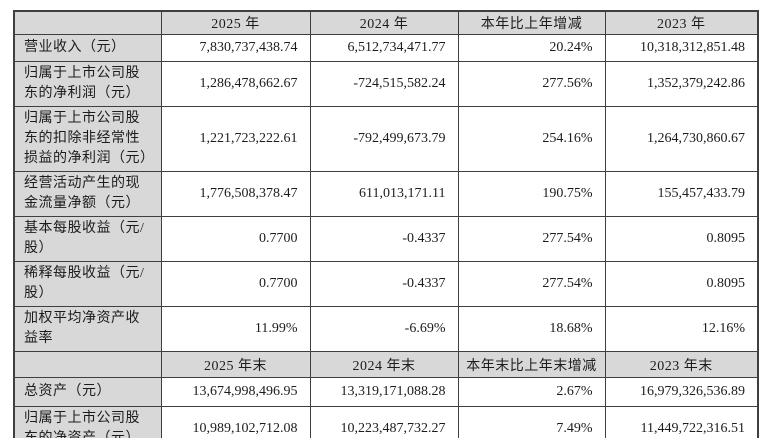 The width and height of the screenshot is (767, 438). Describe the element at coordinates (531, 392) in the screenshot. I see `cell-change: 2.67%` at that location.